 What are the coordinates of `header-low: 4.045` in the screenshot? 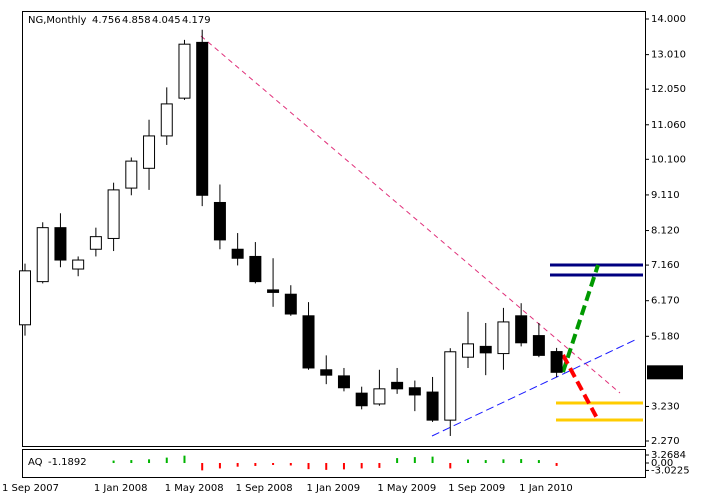 It's located at (166, 20).